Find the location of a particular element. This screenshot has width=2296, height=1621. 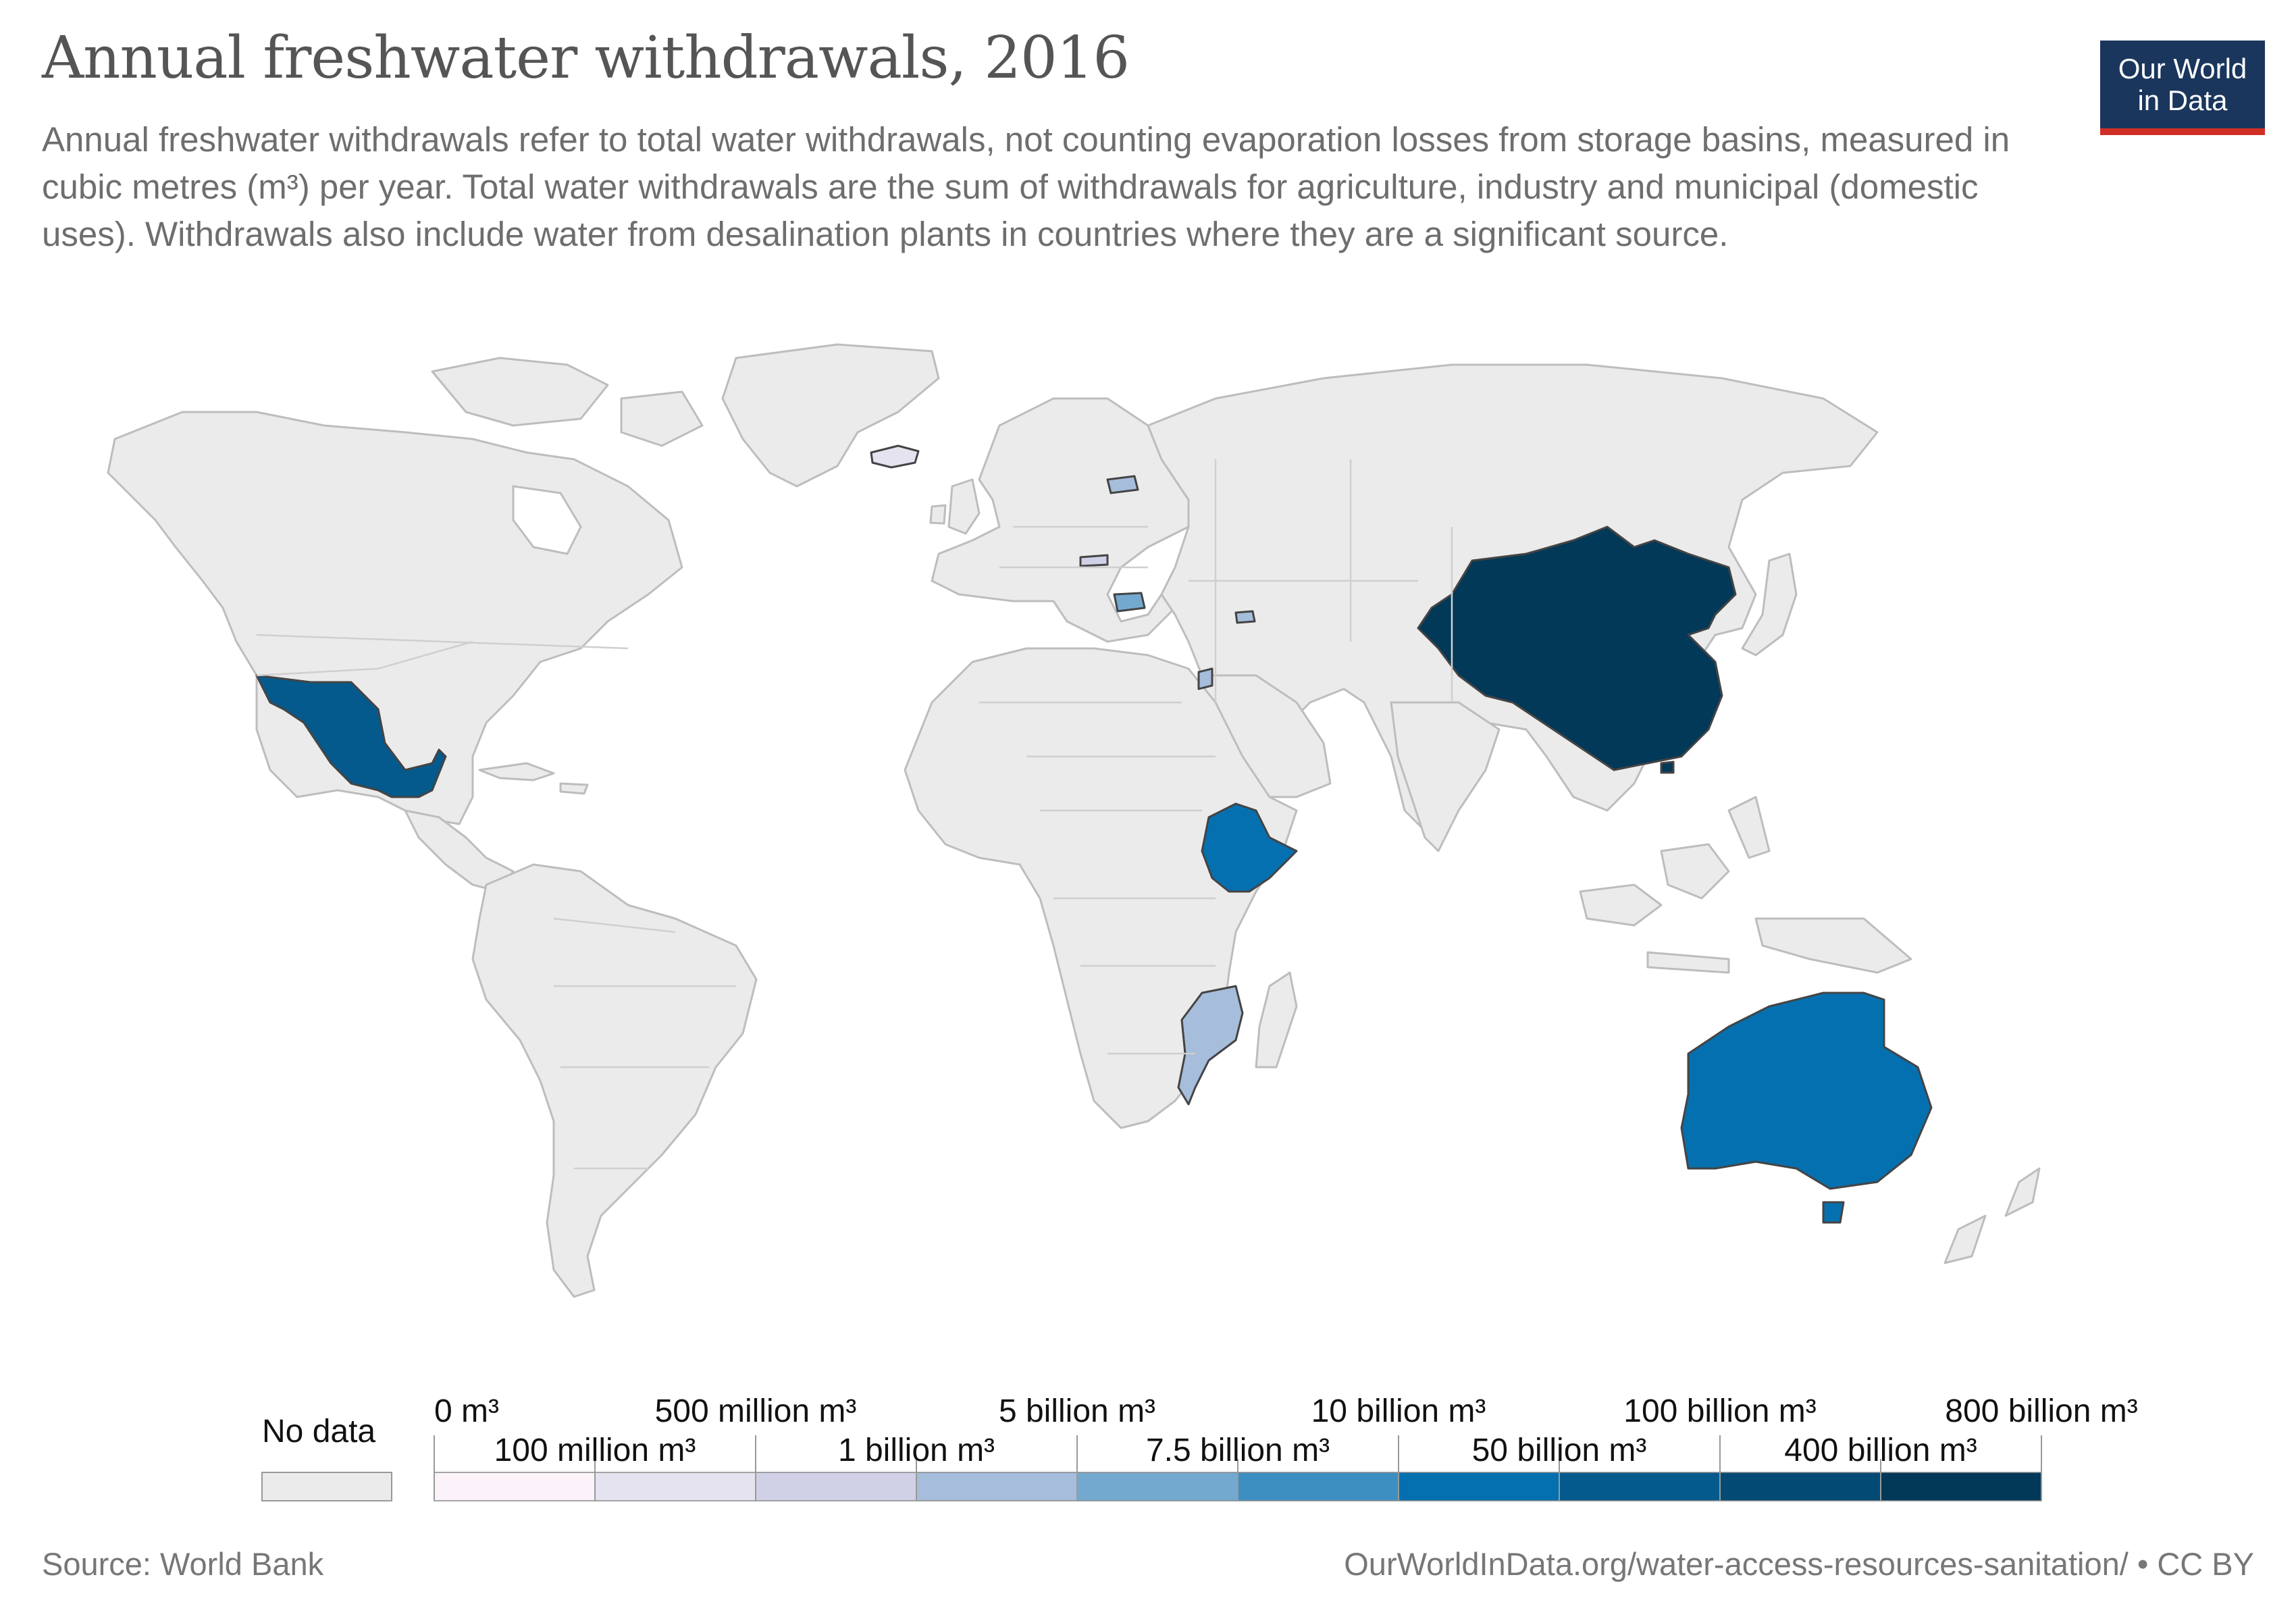

slovakia is located at coordinates (1094, 560).